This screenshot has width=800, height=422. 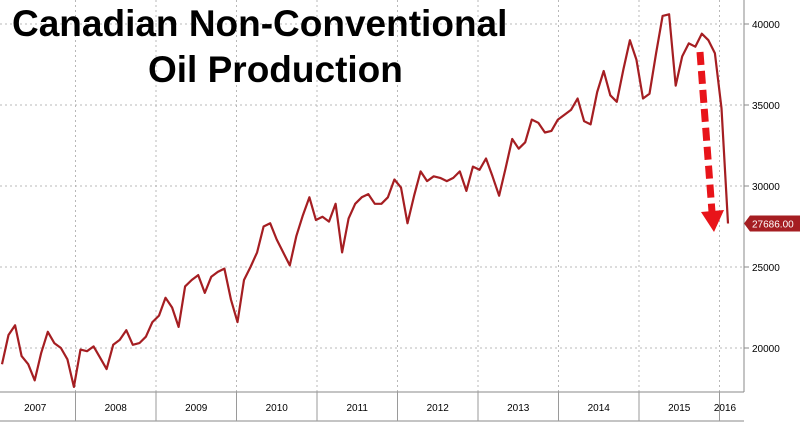 What do you see at coordinates (277, 408) in the screenshot?
I see `year-label: 2010` at bounding box center [277, 408].